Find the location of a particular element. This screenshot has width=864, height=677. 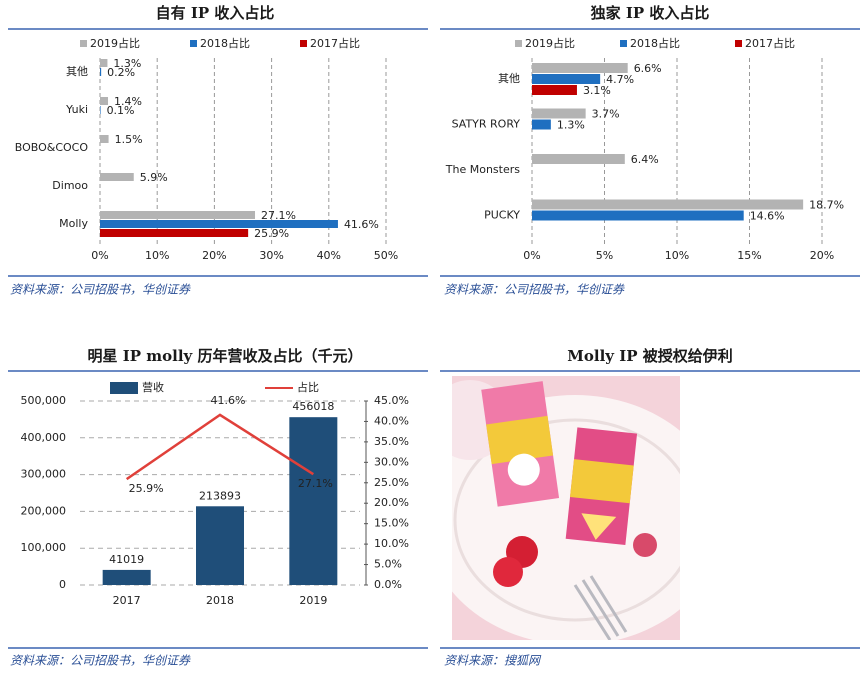

chart-title: 明星 IP molly 历年营收及占比（千元） is located at coordinates (225, 356).